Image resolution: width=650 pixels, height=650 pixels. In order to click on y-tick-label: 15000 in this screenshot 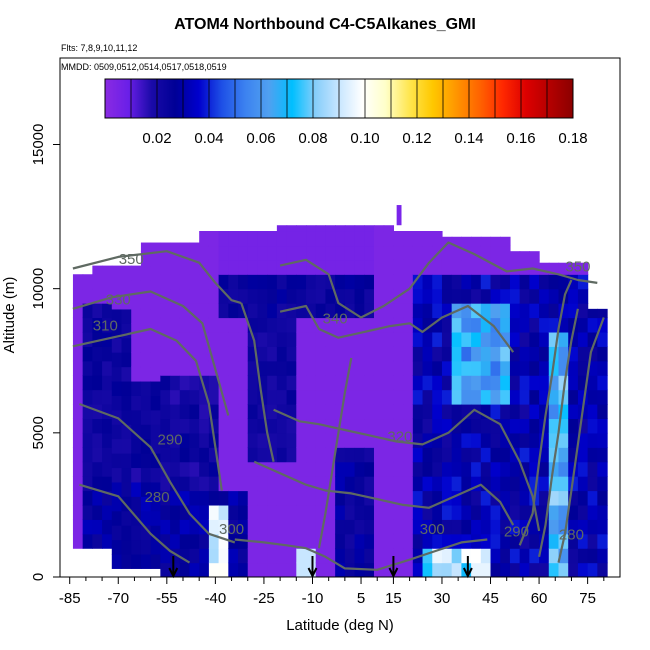, I will do `click(38, 145)`.